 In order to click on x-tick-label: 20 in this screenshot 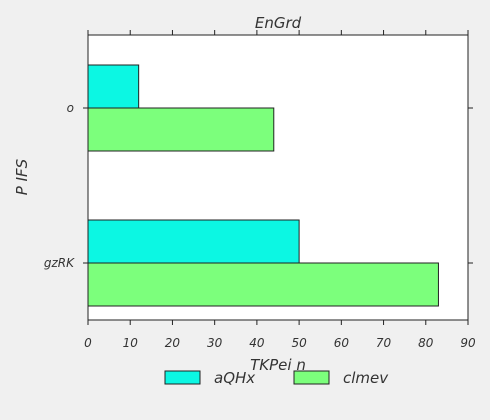, I will do `click(173, 343)`.